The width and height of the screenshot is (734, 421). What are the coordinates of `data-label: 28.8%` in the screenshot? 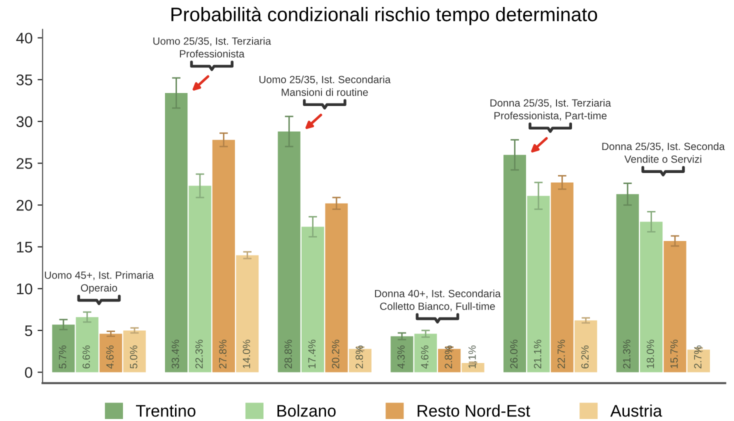 It's located at (288, 354).